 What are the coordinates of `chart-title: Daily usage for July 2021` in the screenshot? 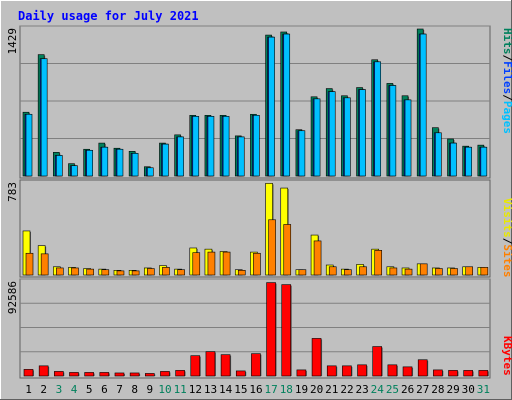 It's located at (108, 16).